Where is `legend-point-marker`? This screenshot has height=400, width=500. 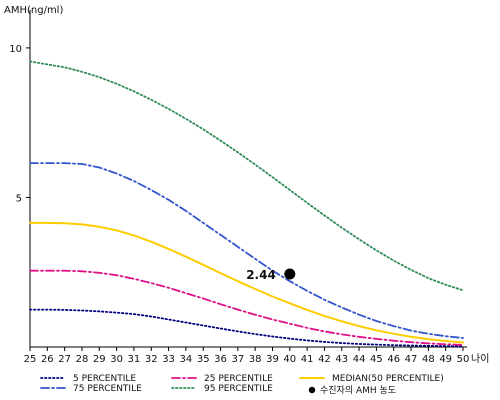
legend-point-marker is located at coordinates (312, 390).